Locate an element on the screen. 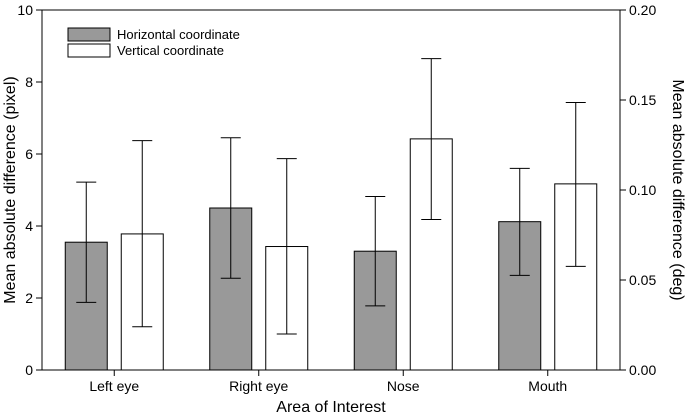 This screenshot has width=686, height=416. left-y-axis: 0 2 4 6 8 10 is located at coordinates (29, 190).